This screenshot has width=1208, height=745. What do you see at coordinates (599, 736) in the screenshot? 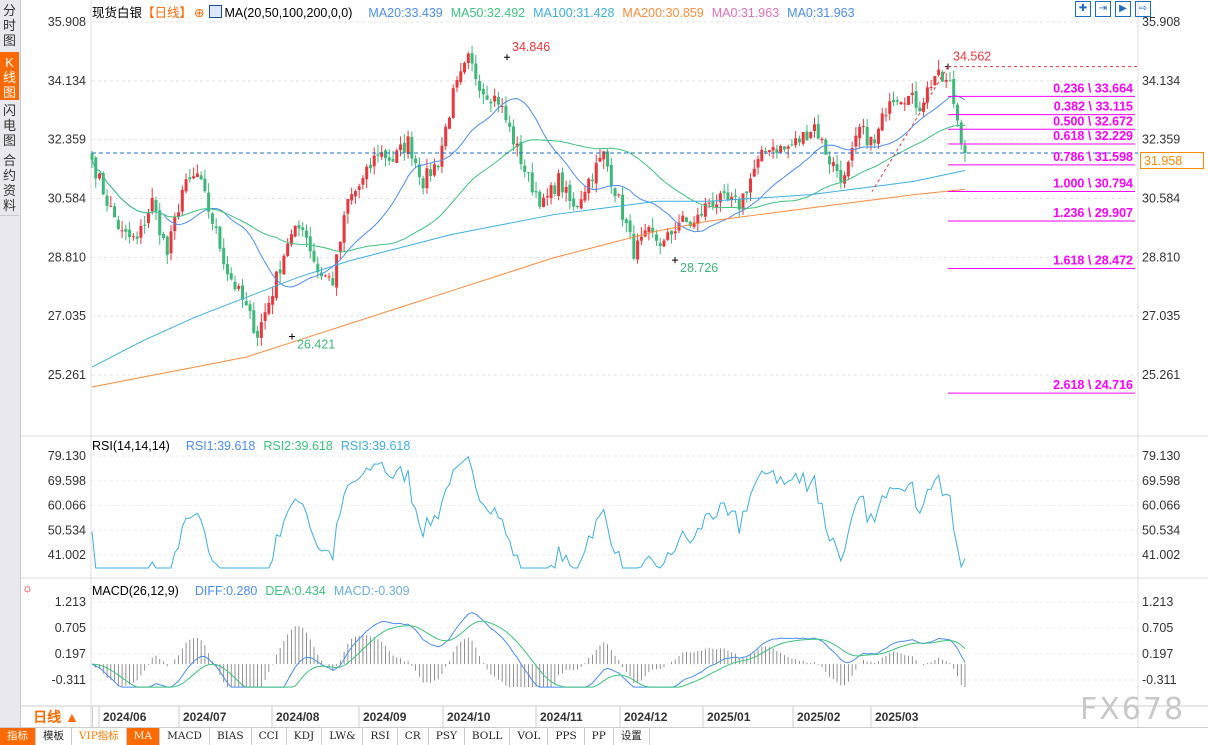
I see `toolbar-pp: PP` at bounding box center [599, 736].